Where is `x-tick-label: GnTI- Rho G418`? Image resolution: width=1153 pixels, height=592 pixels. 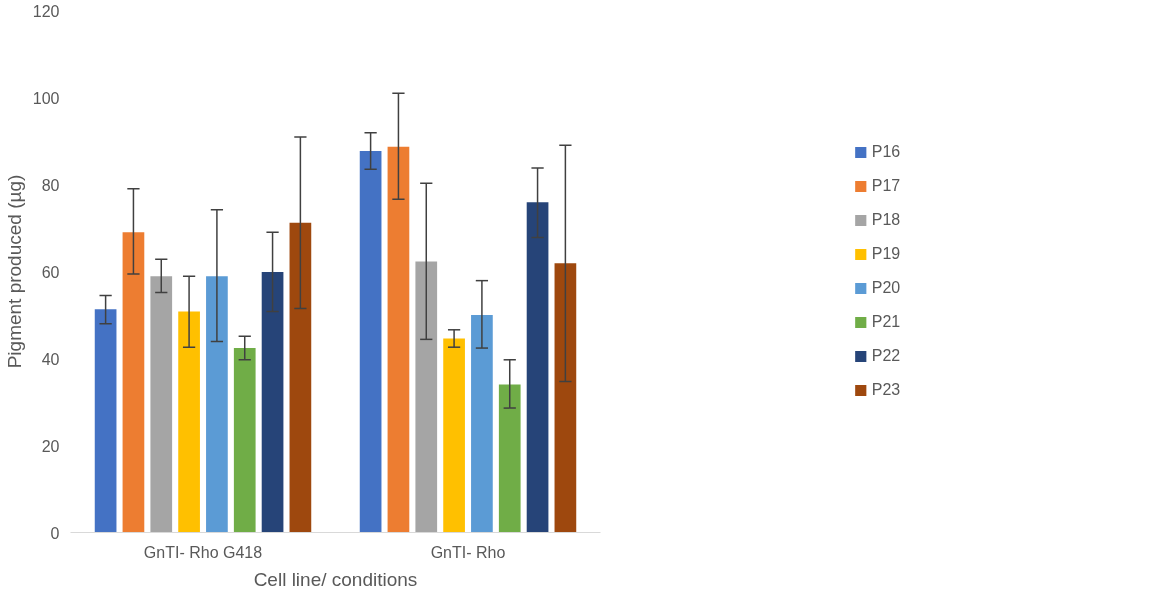
x-tick-label: GnTI- Rho G418 is located at coordinates (203, 552).